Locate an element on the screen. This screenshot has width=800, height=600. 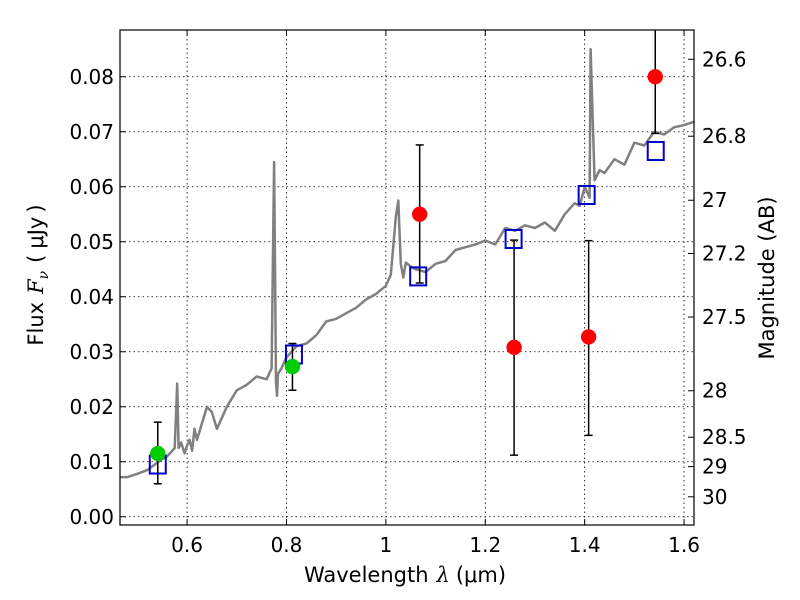
x-axis-label: Wavelength λ (μm) is located at coordinates (405, 575).